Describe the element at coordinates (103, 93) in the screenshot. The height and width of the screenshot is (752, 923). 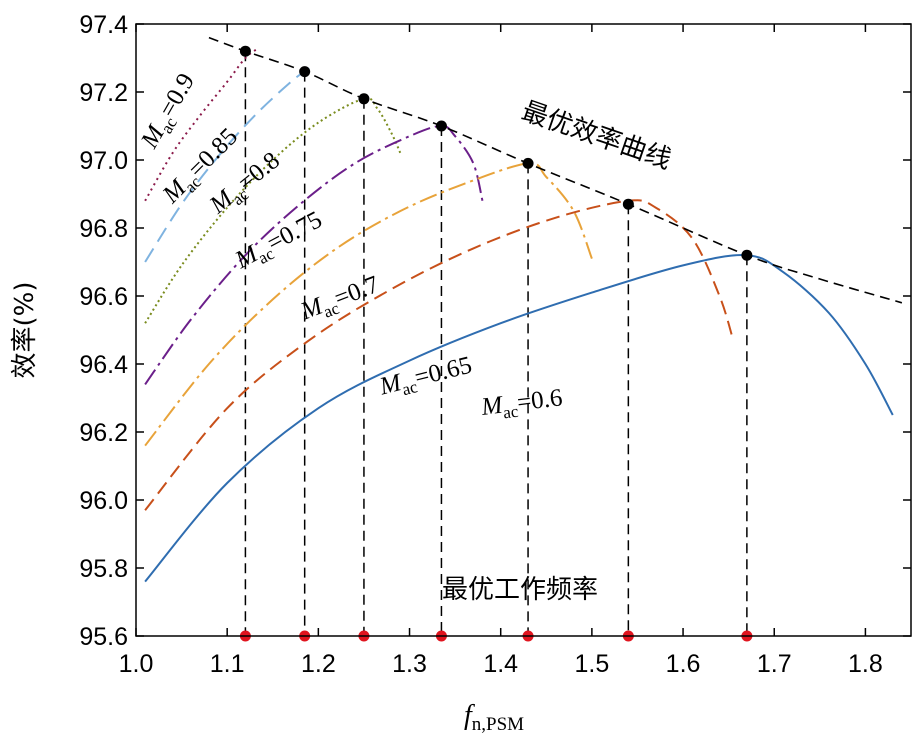
I see `y-tick-label: 97.2` at that location.